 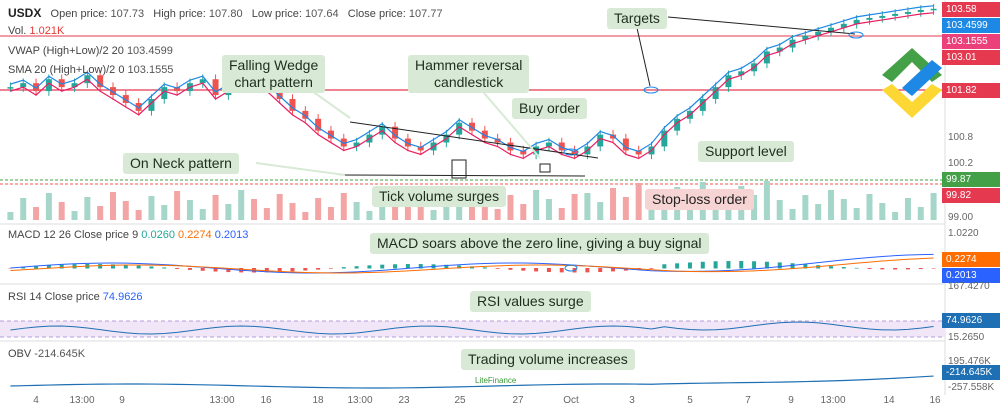 I want to click on pointer-neck, so click(x=300, y=169).